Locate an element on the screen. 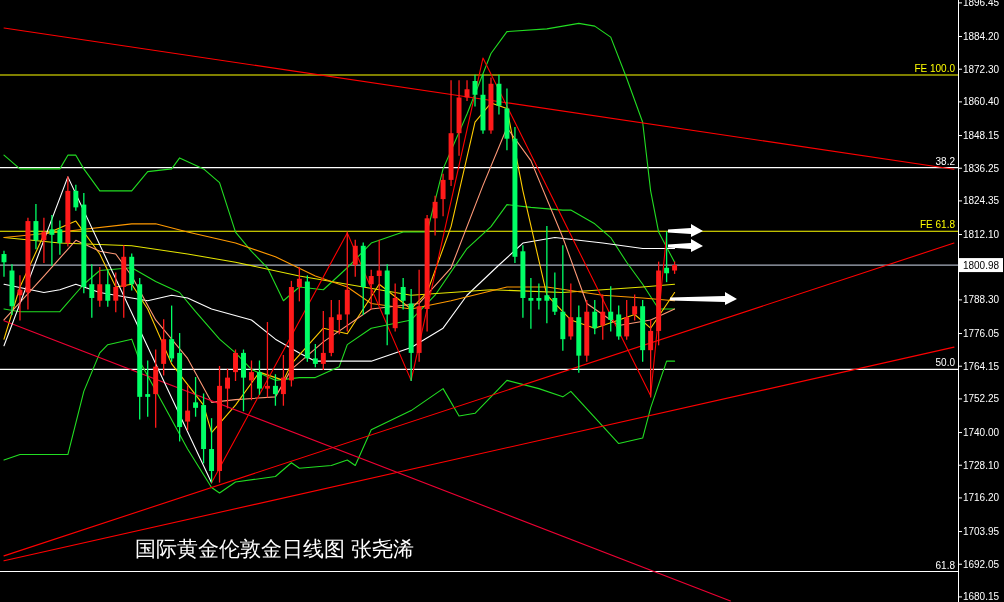 The image size is (1004, 602). ref-line-label: FE 100.0 is located at coordinates (935, 68).